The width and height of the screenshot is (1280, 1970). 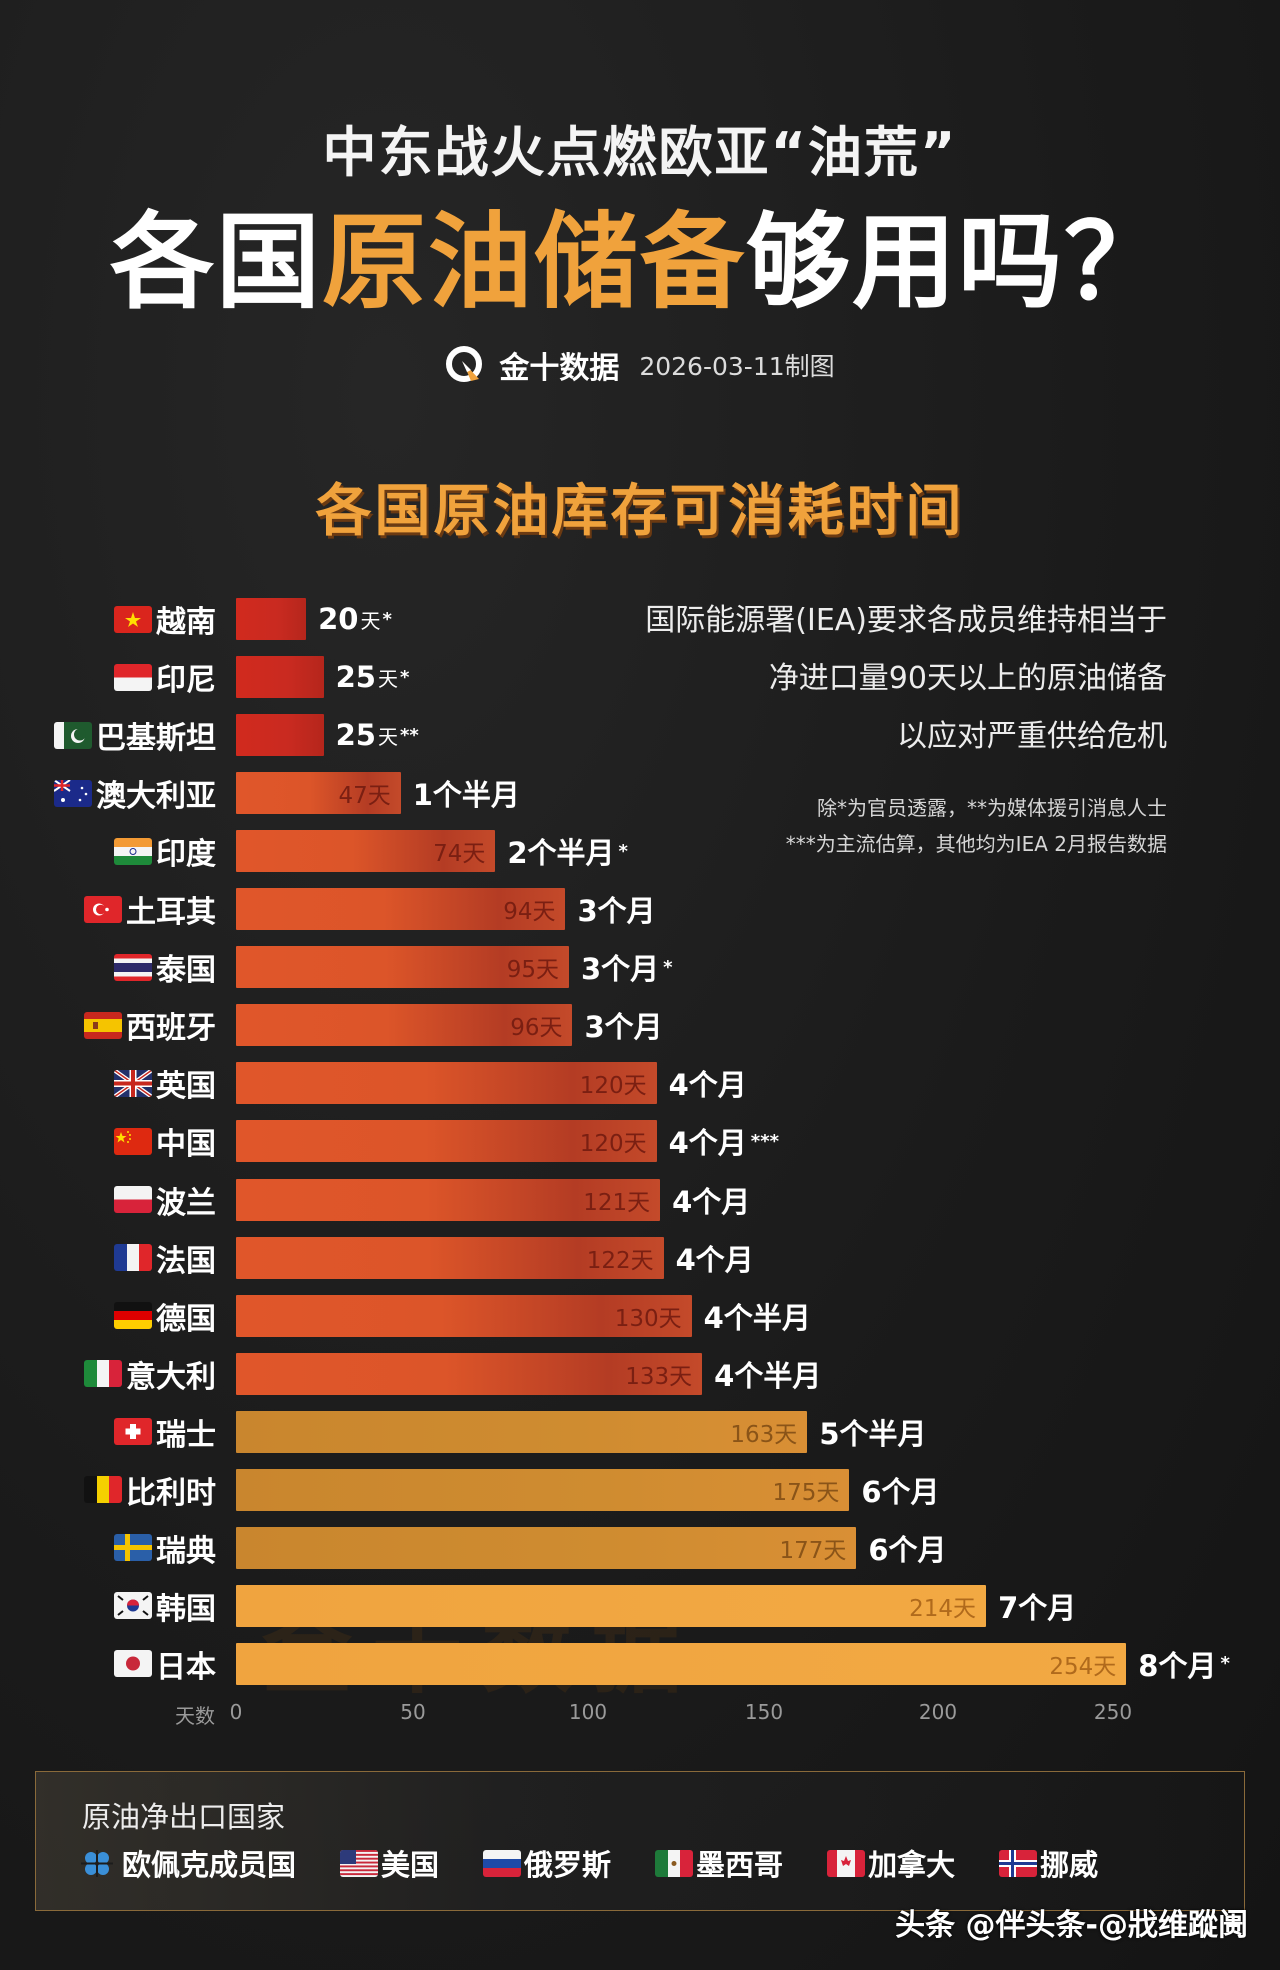 What do you see at coordinates (468, 793) in the screenshot?
I see `bar-duration-label: 1个半月` at bounding box center [468, 793].